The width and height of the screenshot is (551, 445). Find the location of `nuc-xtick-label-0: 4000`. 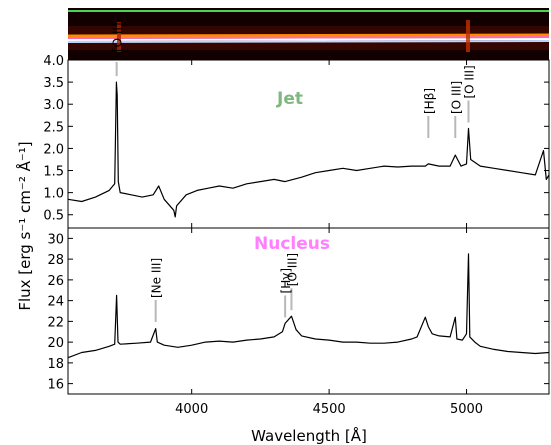

nuc-xtick-label-0: 4000 is located at coordinates (191, 409).